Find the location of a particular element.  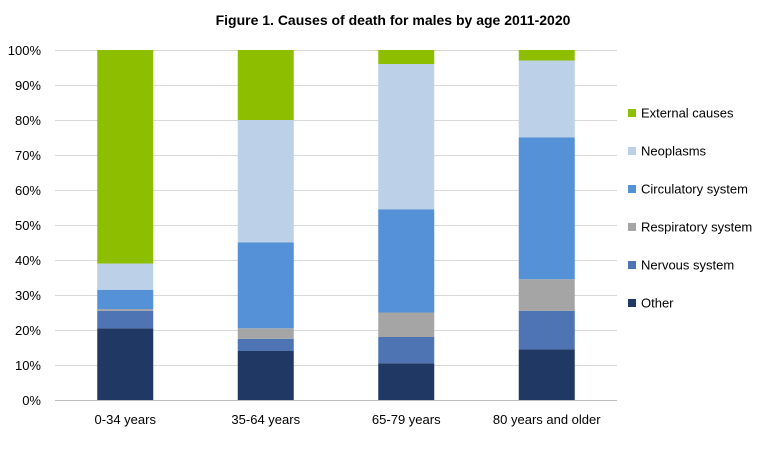

legend-item-neoplasms: Neoplasms is located at coordinates (667, 151).